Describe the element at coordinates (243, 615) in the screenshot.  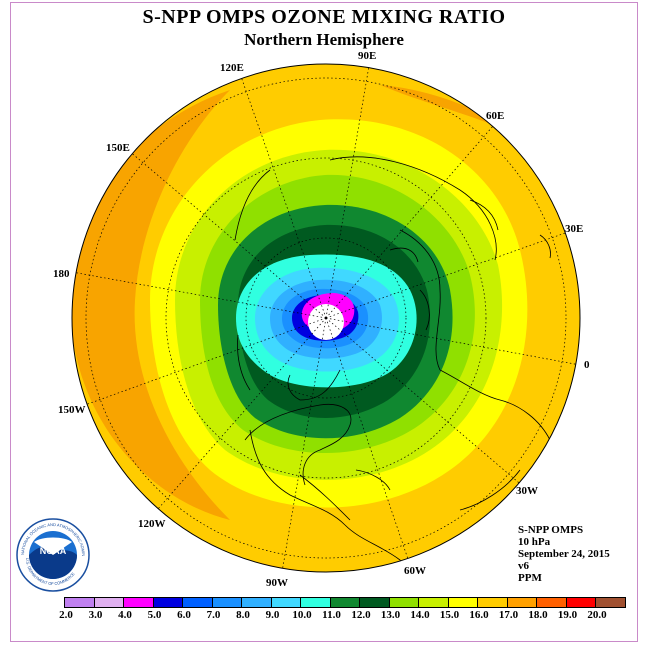
I see `colorbar-tick-label: 8.0` at that location.